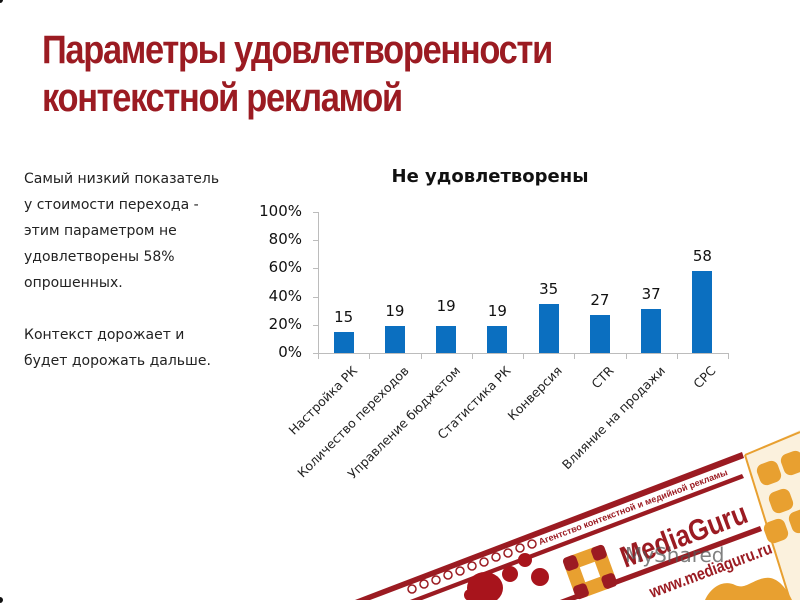 The height and width of the screenshot is (603, 800). What do you see at coordinates (297, 50) in the screenshot?
I see `title-line-1: Параметры удовлетворенности` at bounding box center [297, 50].